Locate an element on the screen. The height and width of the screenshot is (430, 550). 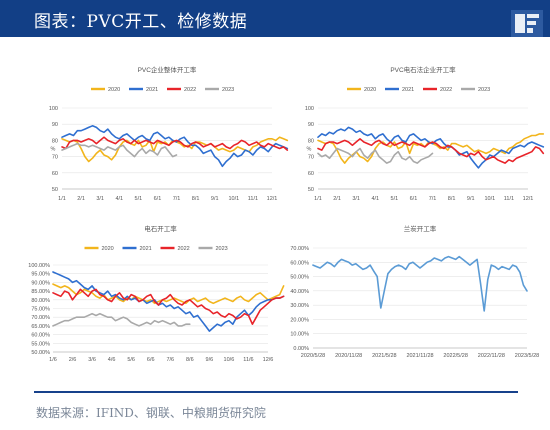
x-tick-label: 2022/11/28 is located at coordinates (491, 356).